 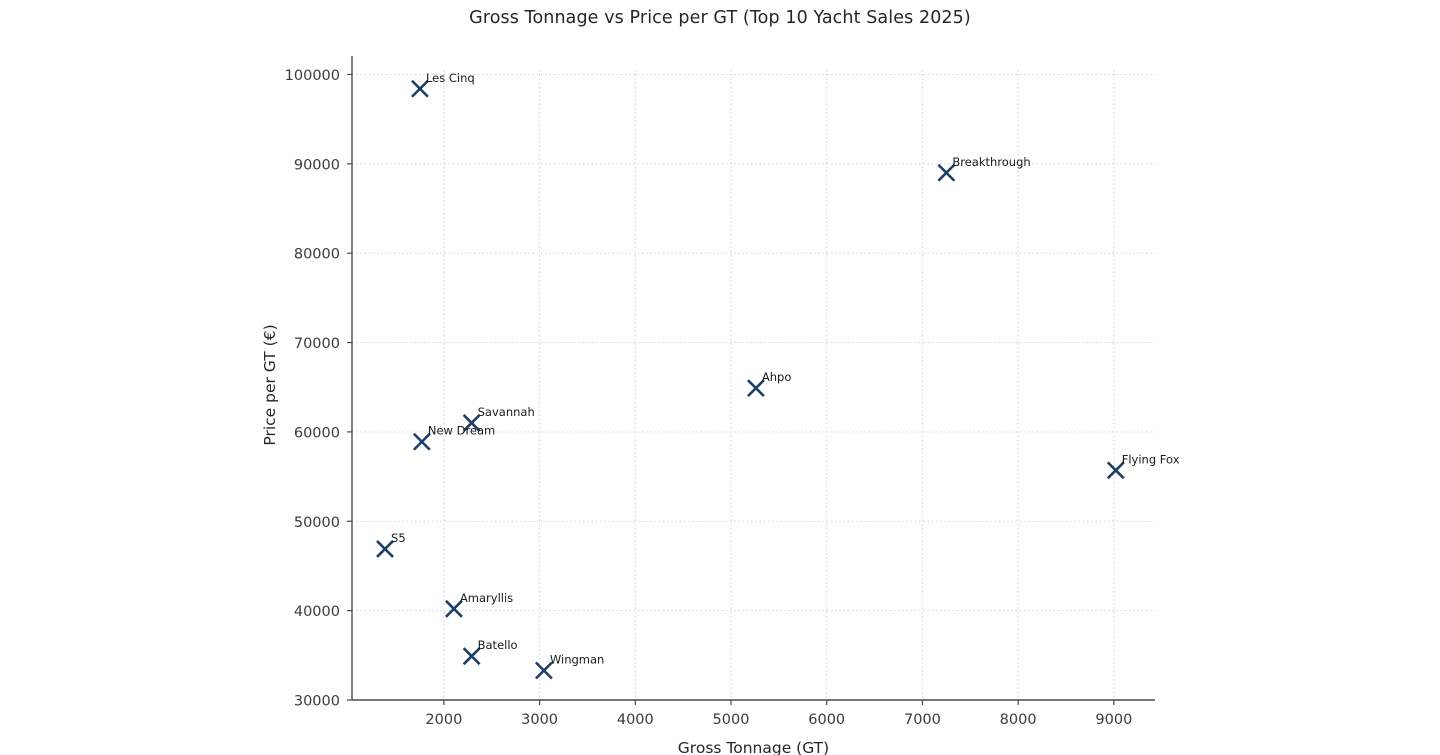 I want to click on data-point-label: Wingman, so click(x=577, y=660).